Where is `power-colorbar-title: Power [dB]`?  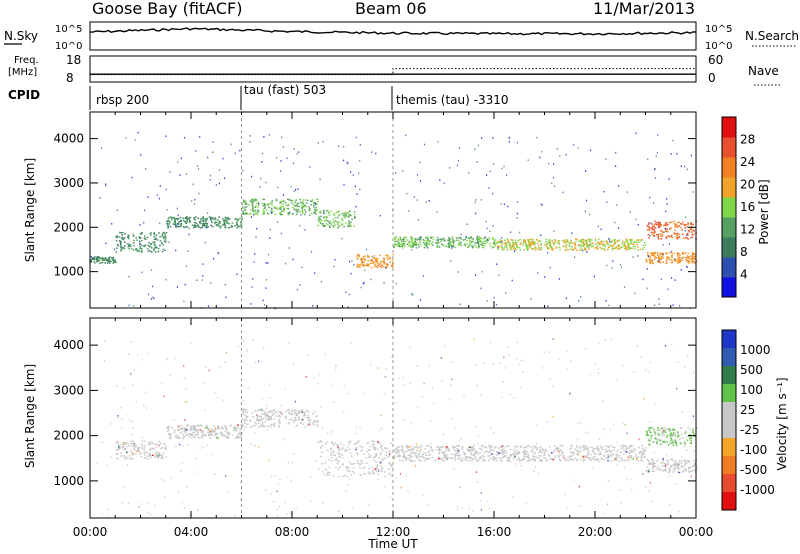
power-colorbar-title: Power [dB] is located at coordinates (764, 211).